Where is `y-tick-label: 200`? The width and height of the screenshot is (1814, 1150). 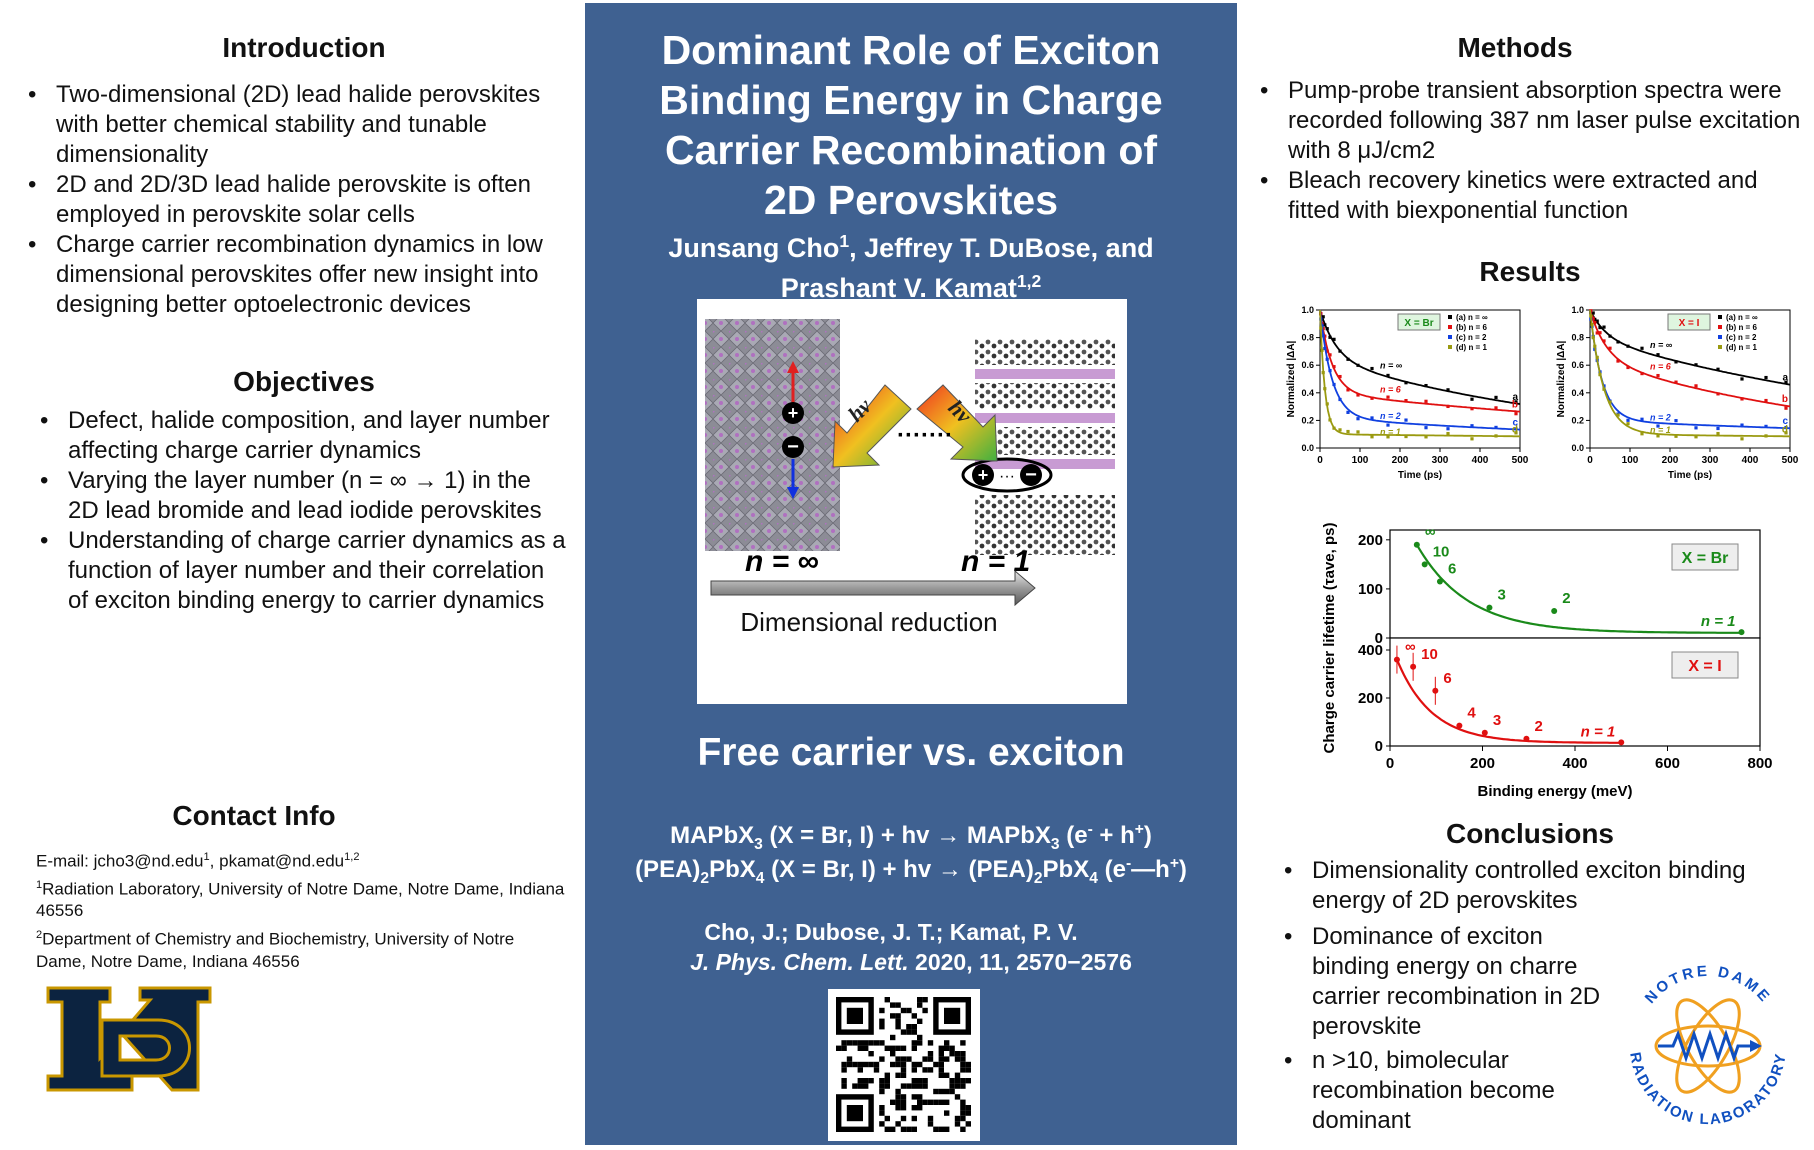
y-tick-label: 200 is located at coordinates (1370, 540).